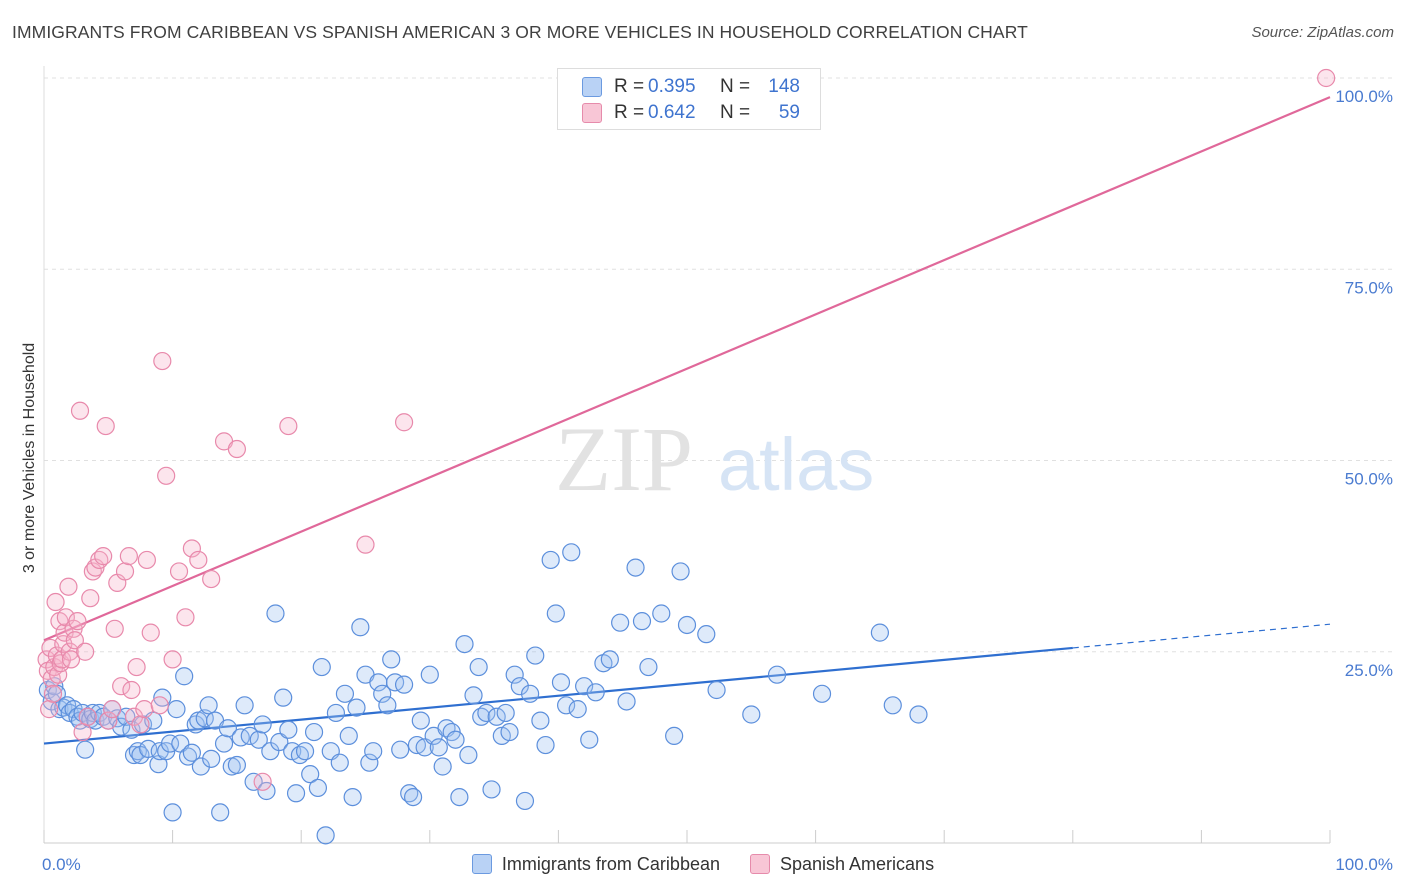 Image resolution: width=1406 pixels, height=892 pixels. What do you see at coordinates (1201, 636) in the screenshot?
I see `trend-line-caribbean-extension` at bounding box center [1201, 636].